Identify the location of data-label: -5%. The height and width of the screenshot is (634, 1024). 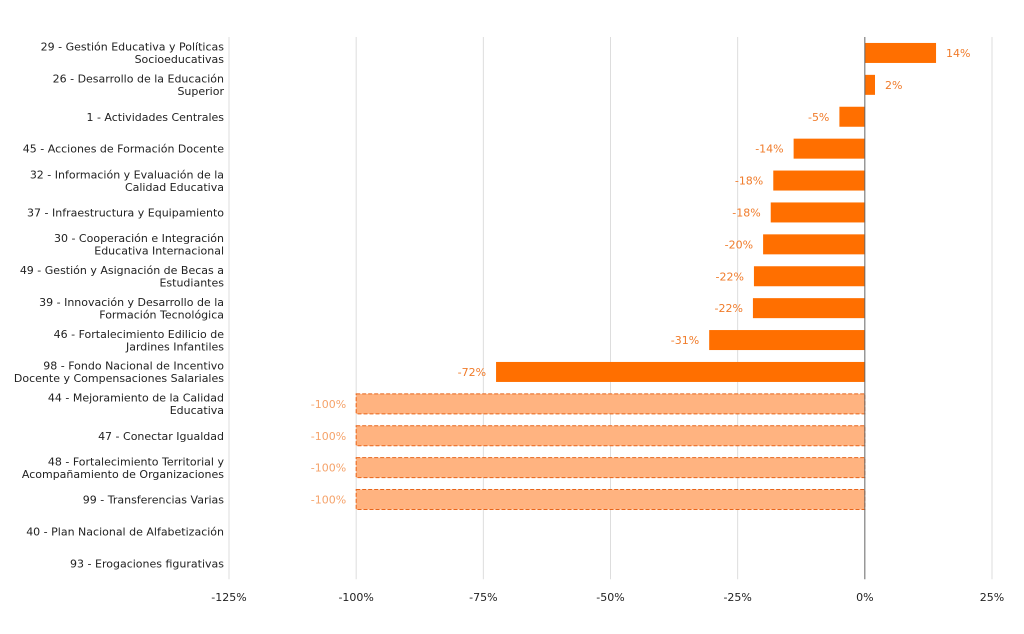
(818, 117).